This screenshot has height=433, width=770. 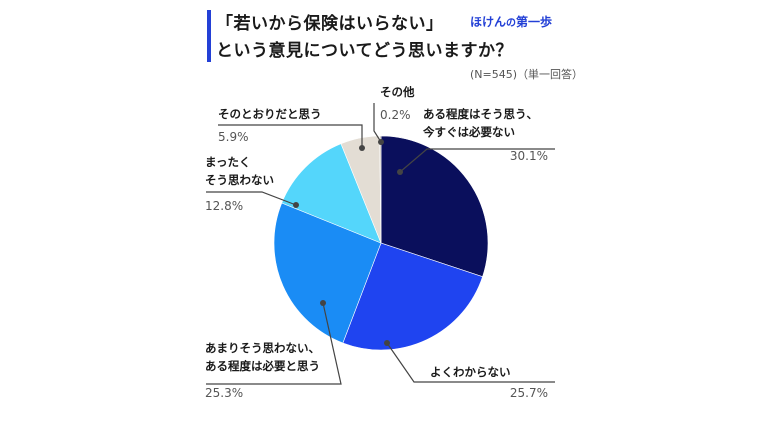 What do you see at coordinates (233, 137) in the screenshot?
I see `slice-value-label: 5.9%` at bounding box center [233, 137].